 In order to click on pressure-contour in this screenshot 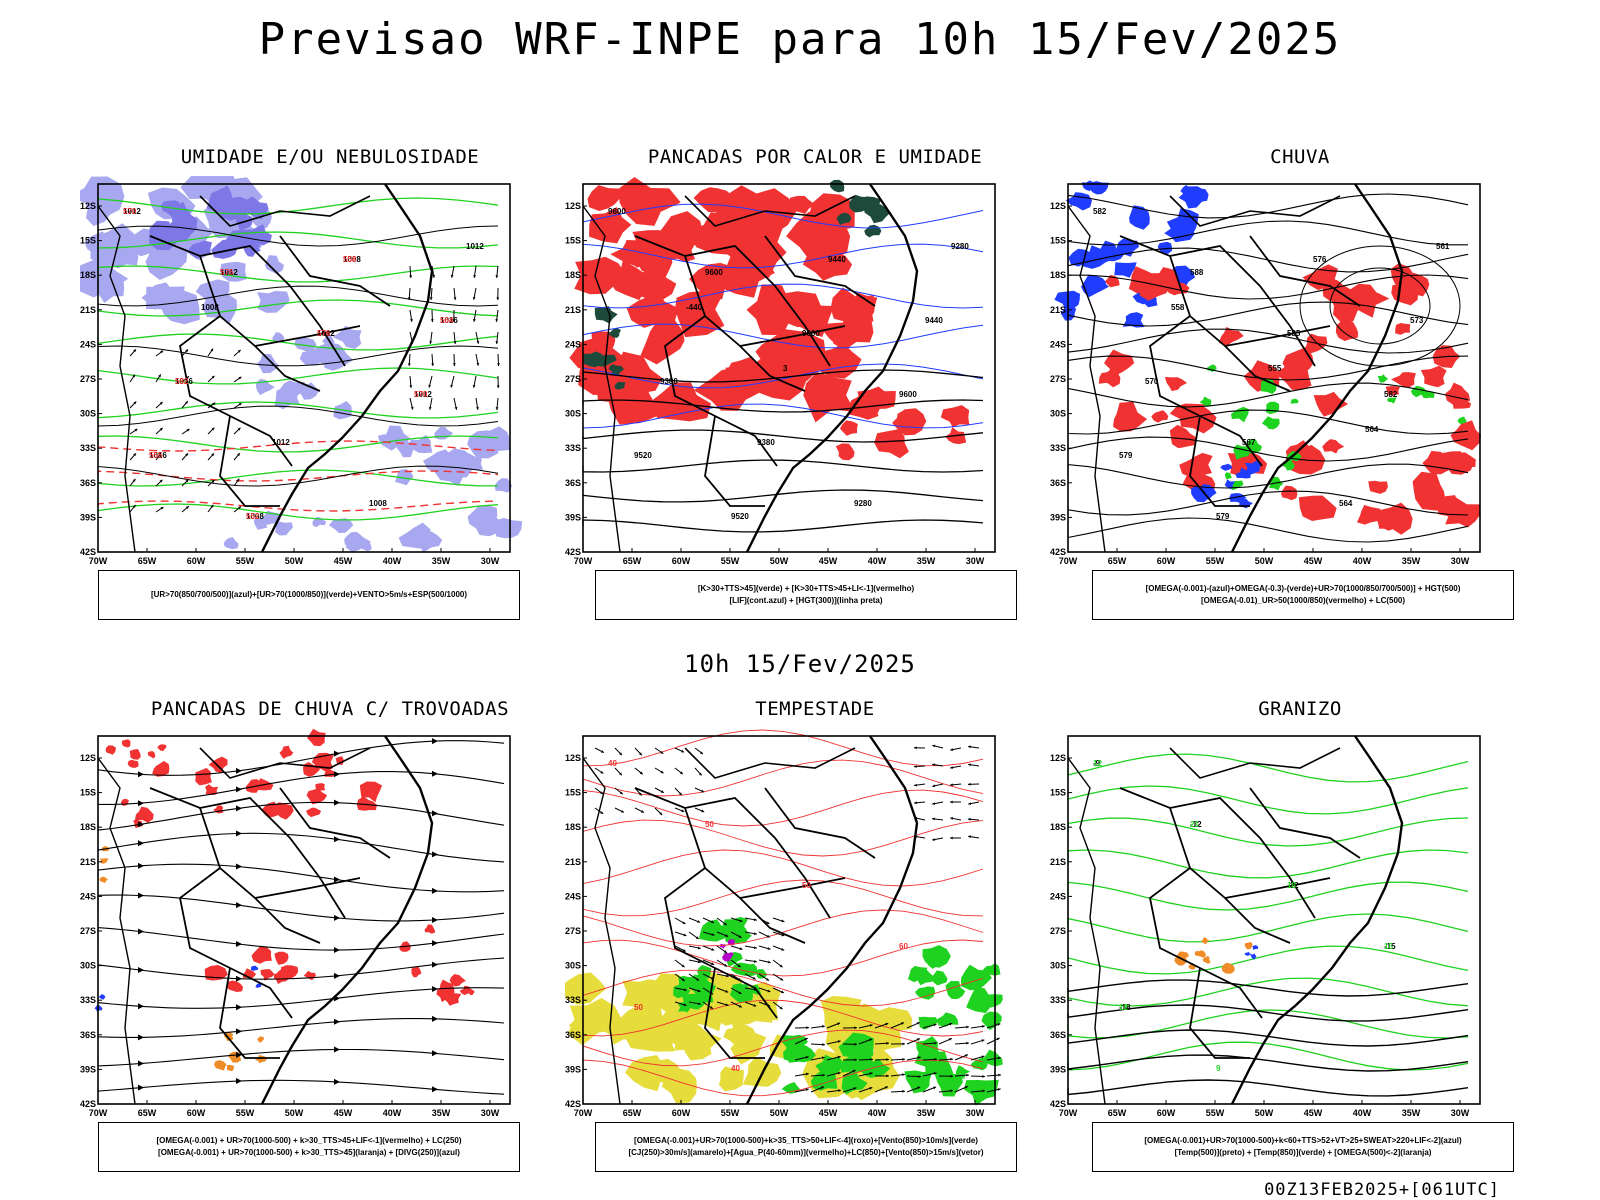, I will do `click(298, 356)`.